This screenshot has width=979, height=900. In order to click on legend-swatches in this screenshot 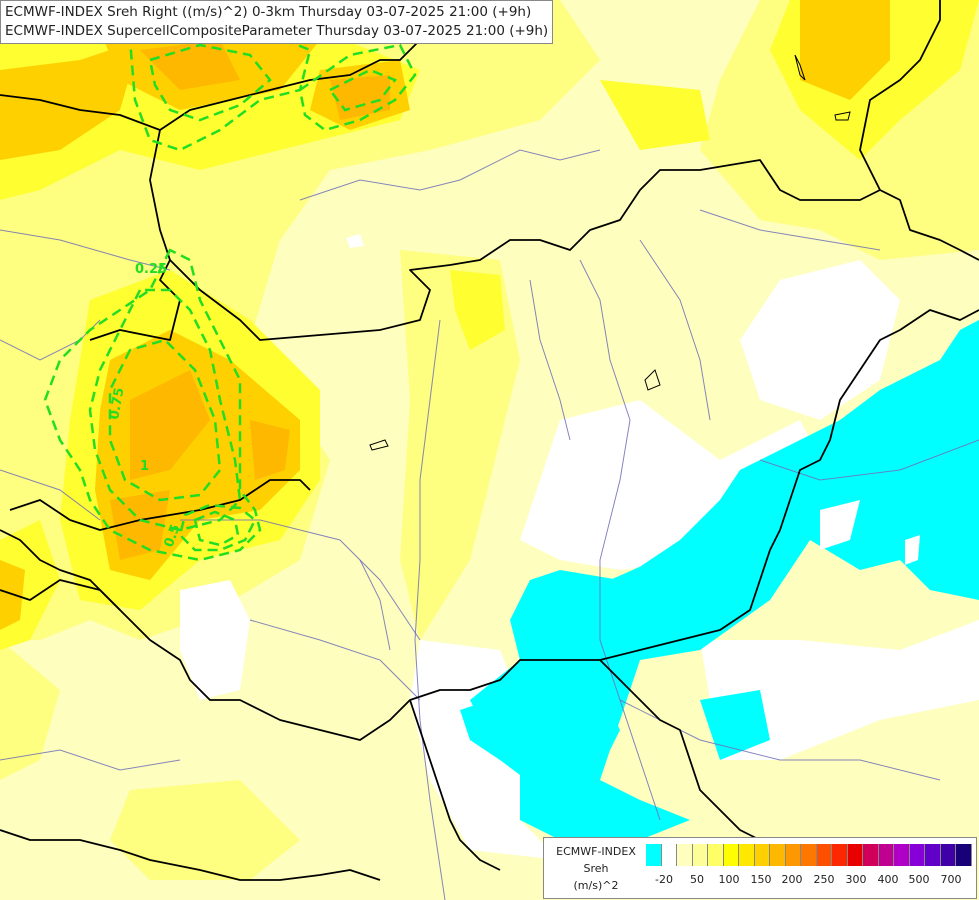, I will do `click(809, 855)`.